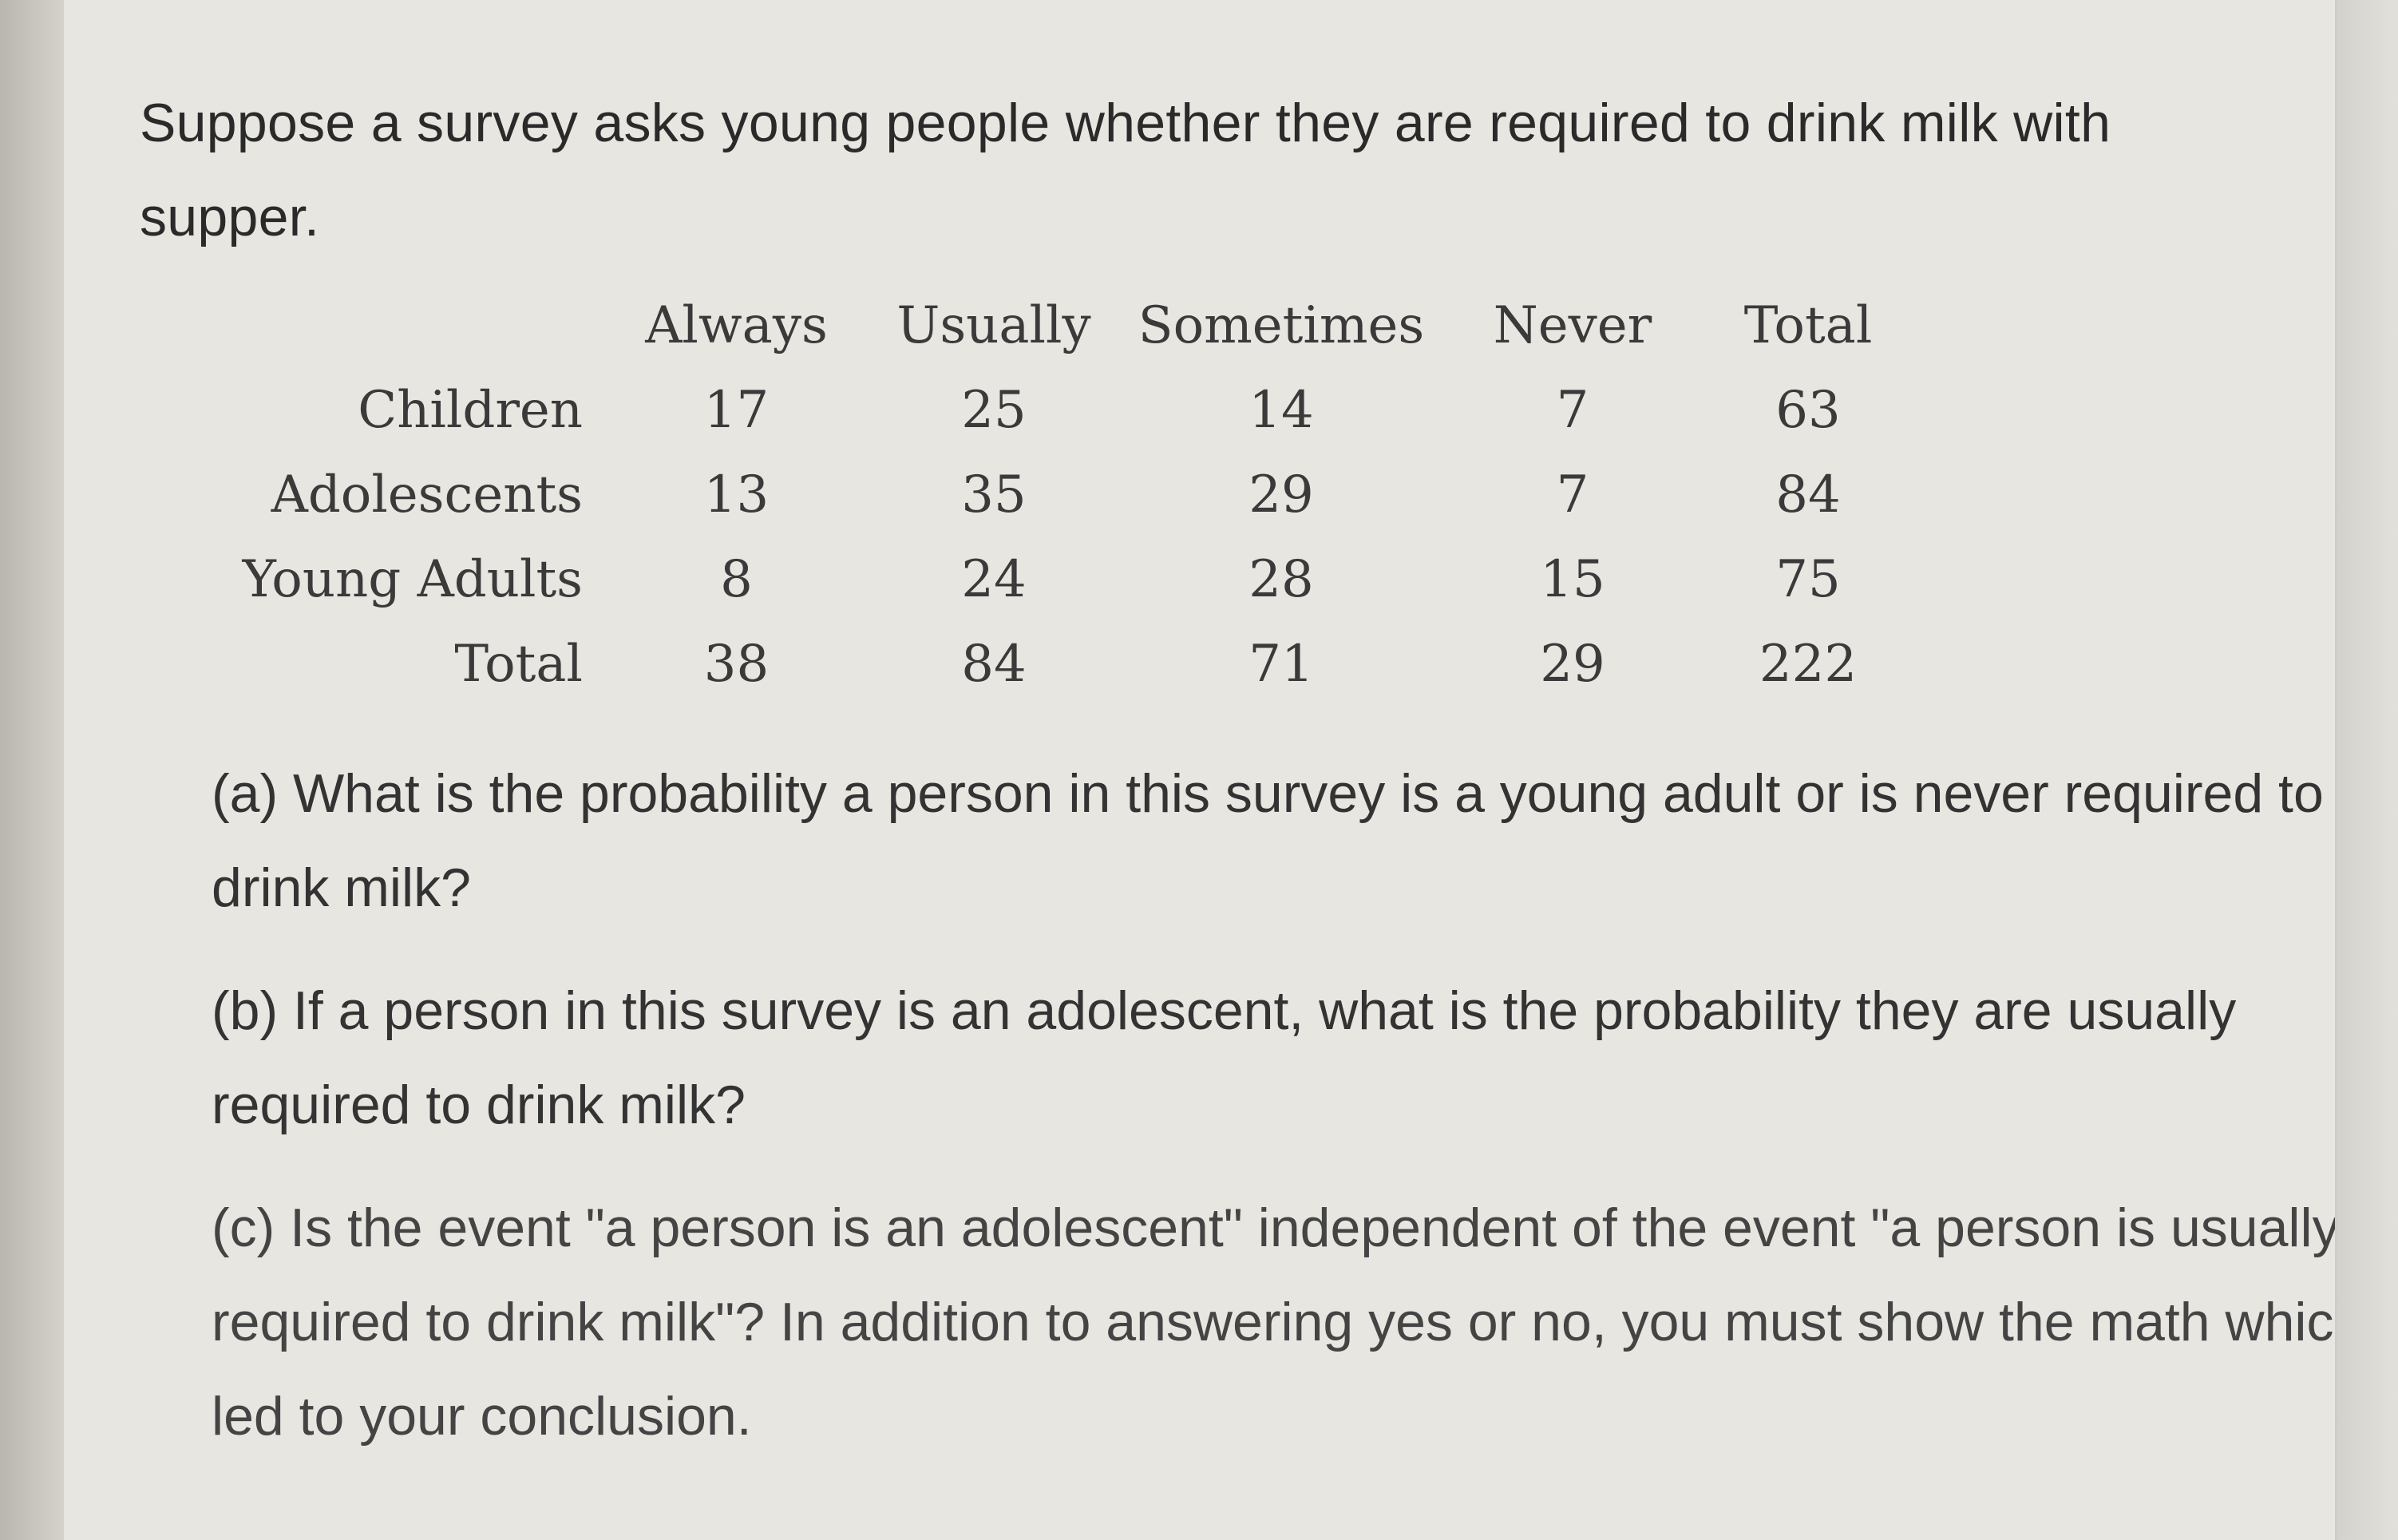 The height and width of the screenshot is (1540, 2398). Describe the element at coordinates (736, 495) in the screenshot. I see `table-cell: 13` at that location.